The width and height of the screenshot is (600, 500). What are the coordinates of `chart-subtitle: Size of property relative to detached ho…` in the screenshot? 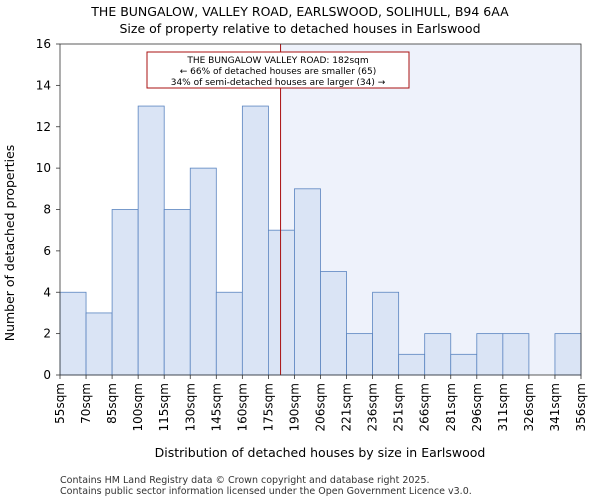 It's located at (299, 28).